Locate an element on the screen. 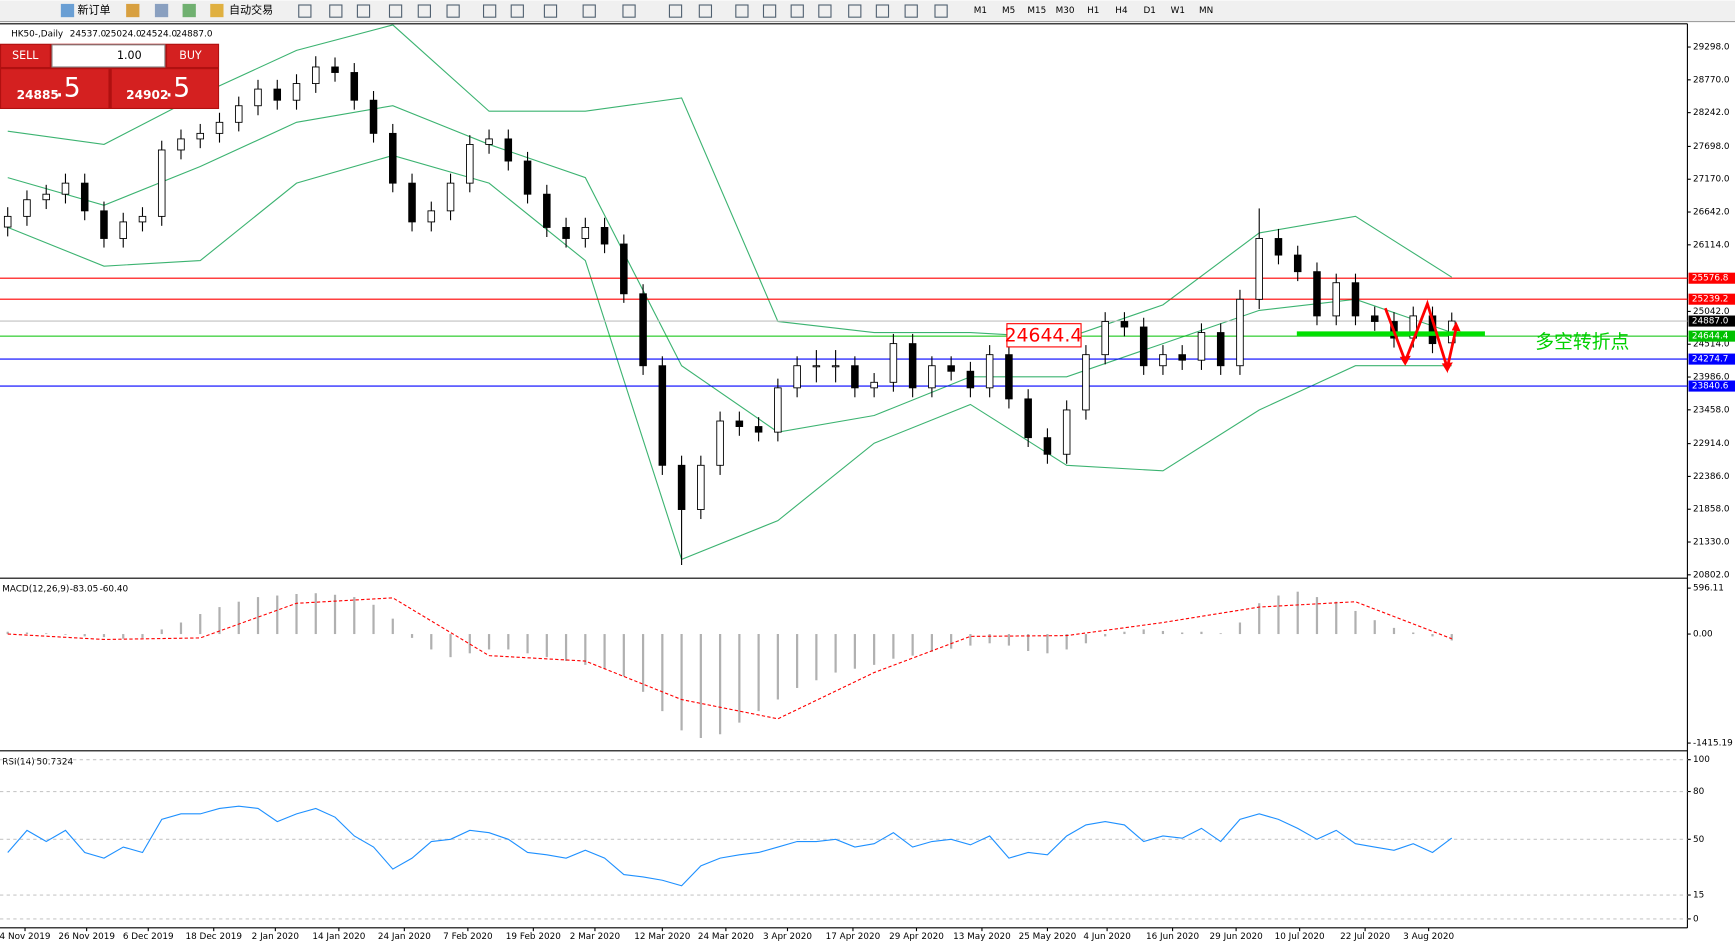 This screenshot has height=945, width=1735. y-tick-label: 22386.0 is located at coordinates (1711, 477).